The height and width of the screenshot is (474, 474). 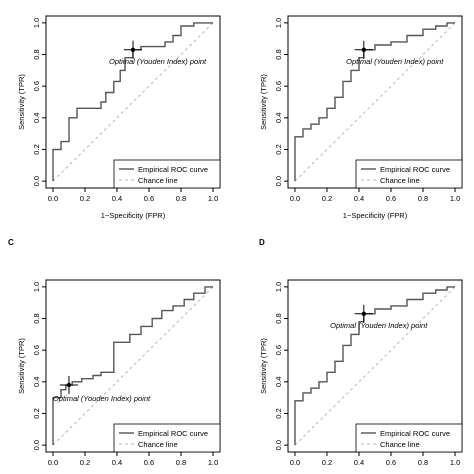 What do you see at coordinates (262, 242) in the screenshot?
I see `panel-label: D` at bounding box center [262, 242].